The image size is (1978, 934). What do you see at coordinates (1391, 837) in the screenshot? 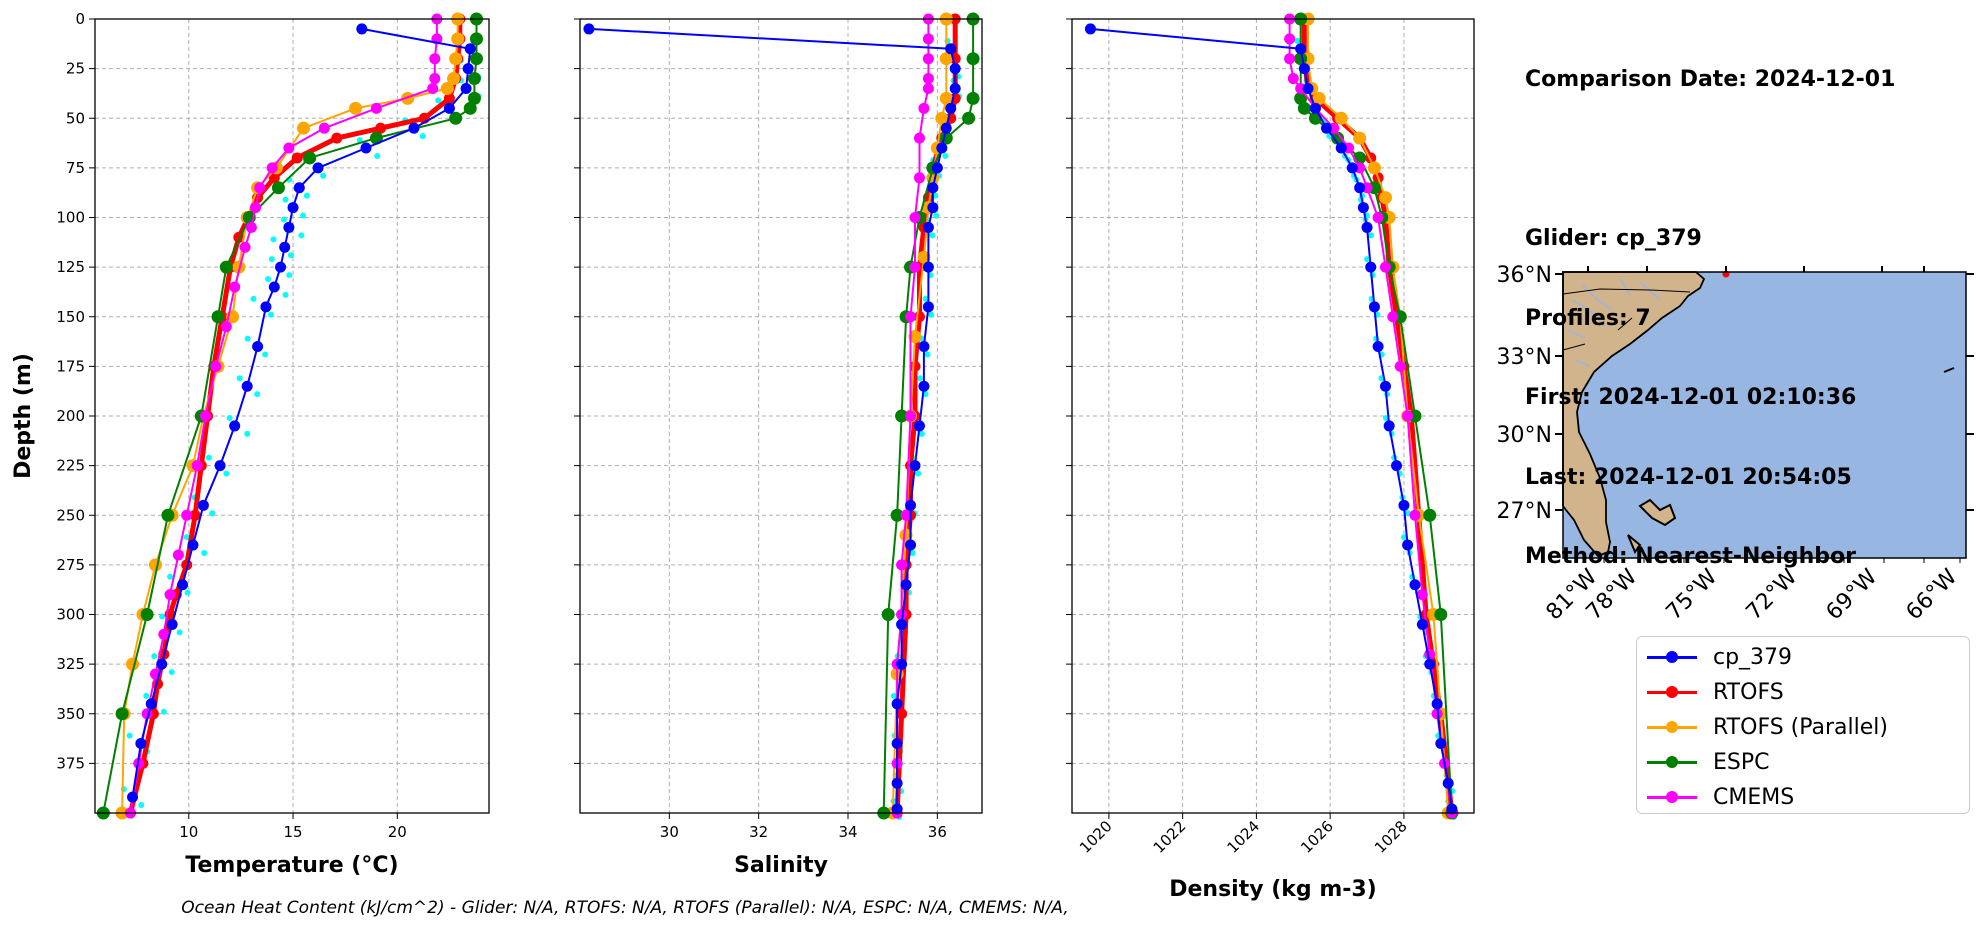
I see `x-tick-label: 1028` at bounding box center [1391, 837].